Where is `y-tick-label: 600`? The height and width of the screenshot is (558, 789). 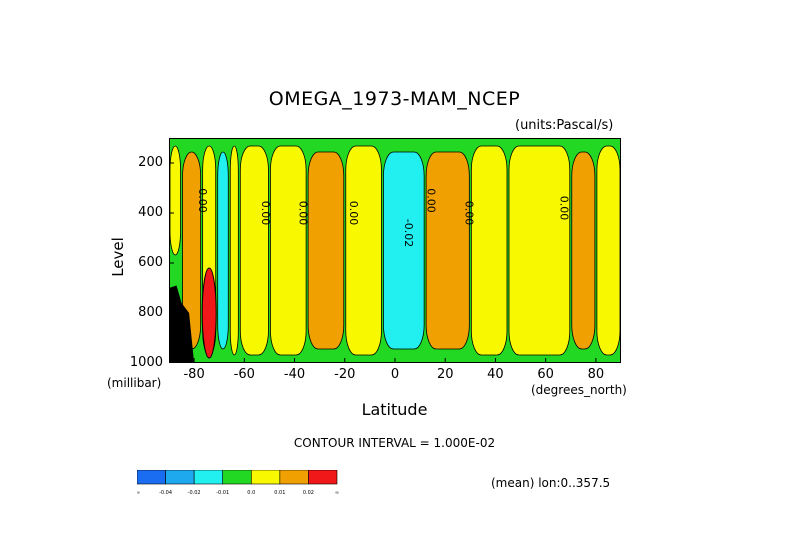
y-tick-label: 600 is located at coordinates (150, 262).